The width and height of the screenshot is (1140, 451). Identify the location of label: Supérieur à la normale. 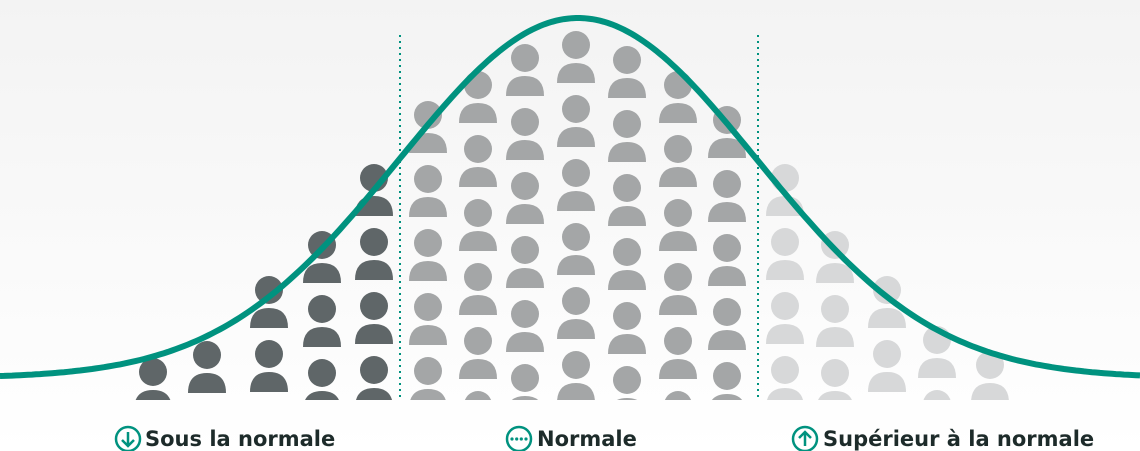
(958, 439).